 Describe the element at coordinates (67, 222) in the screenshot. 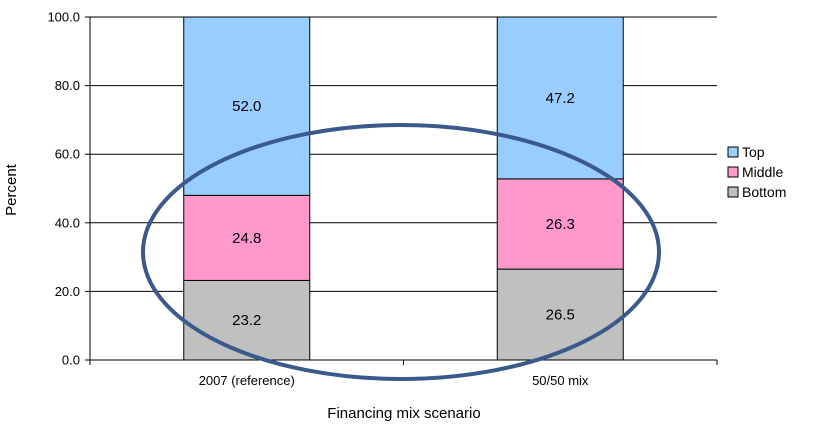

I see `y-tick-label: 40.0` at that location.